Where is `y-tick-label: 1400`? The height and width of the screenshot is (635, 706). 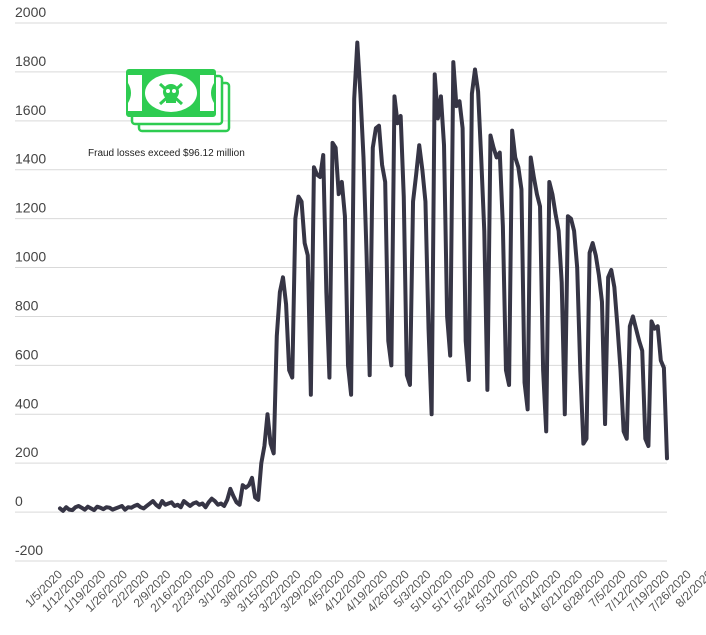 y-tick-label: 1400 is located at coordinates (30, 159).